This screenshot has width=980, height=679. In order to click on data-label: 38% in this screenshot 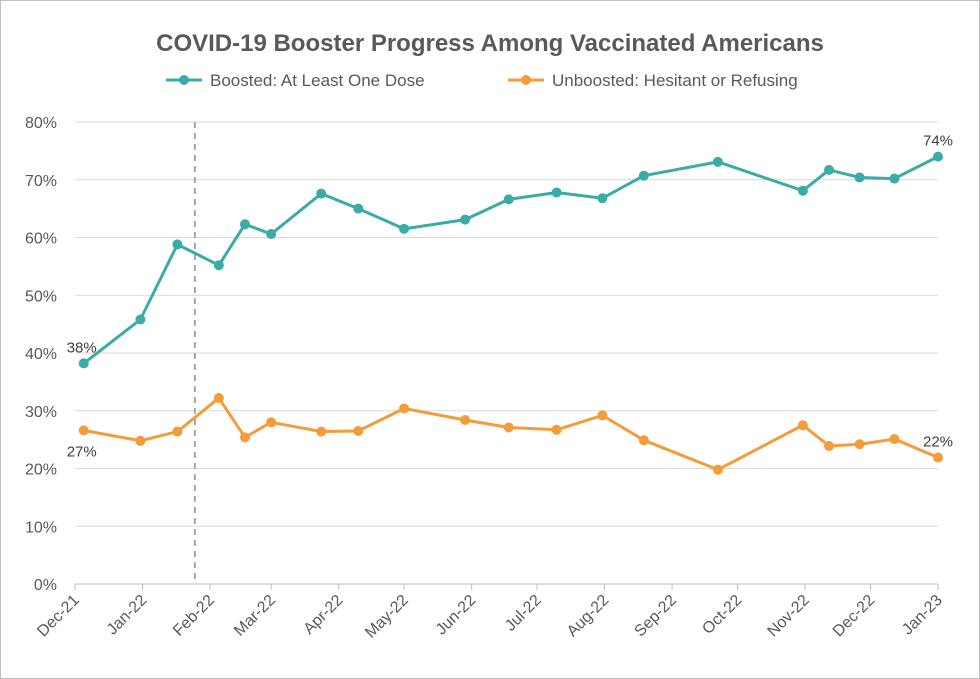, I will do `click(82, 347)`.